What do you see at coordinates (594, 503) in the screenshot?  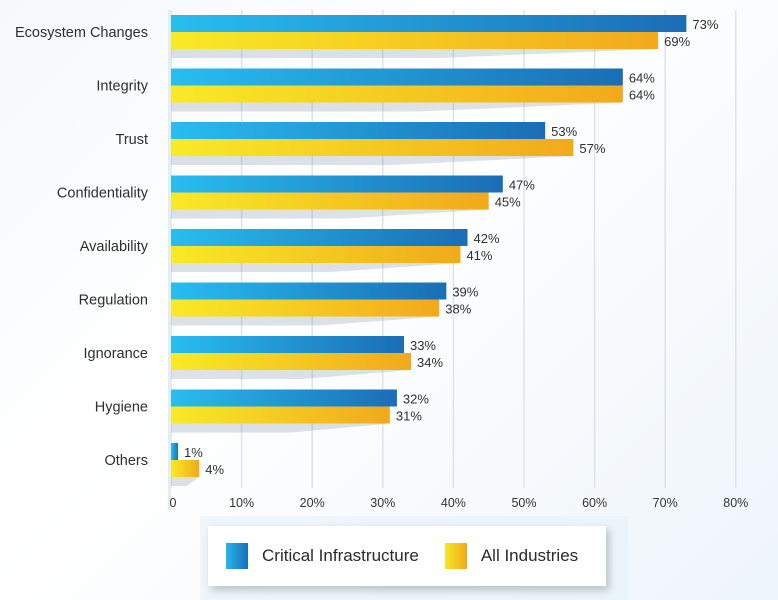 I see `x-tick-label: 60%` at bounding box center [594, 503].